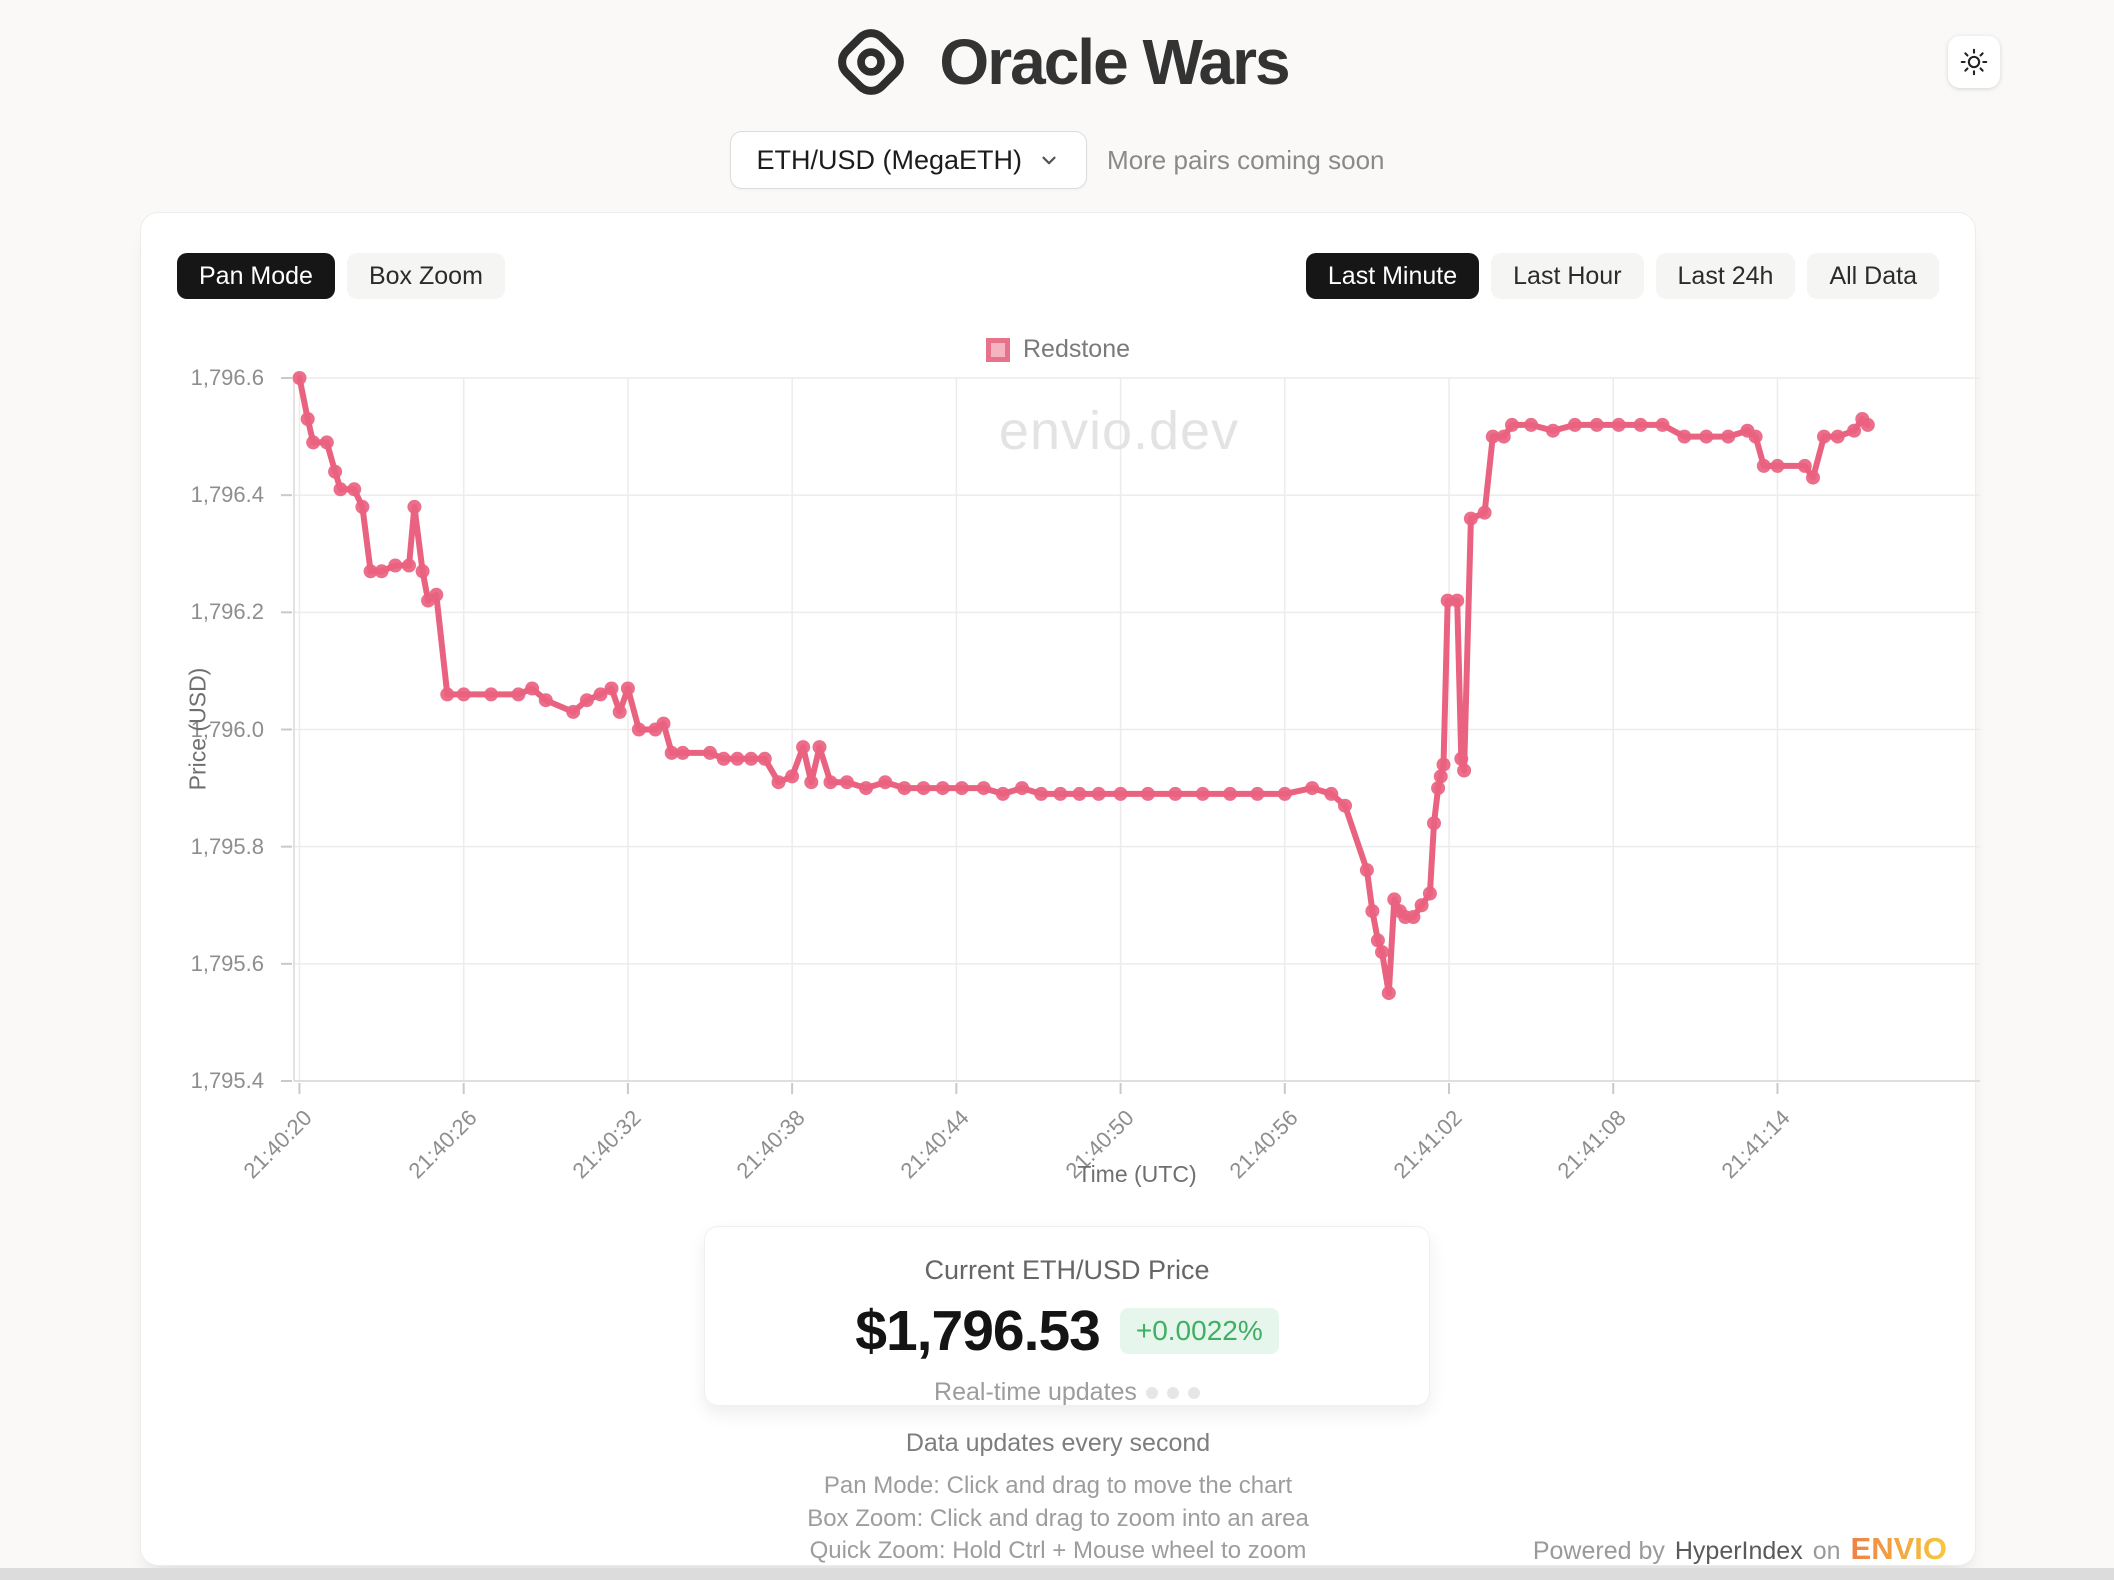 This screenshot has width=2114, height=1580. I want to click on y-tick-label: 1,796.6, so click(227, 377).